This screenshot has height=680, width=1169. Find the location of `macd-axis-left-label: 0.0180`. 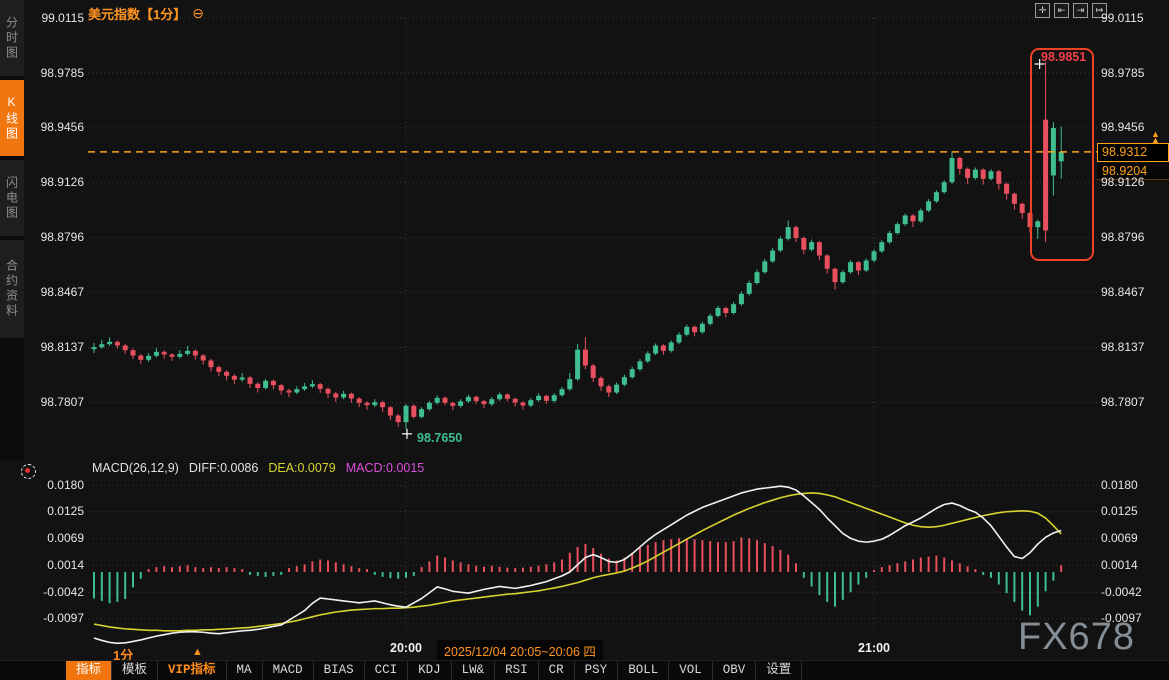

macd-axis-left-label: 0.0180 is located at coordinates (65, 484).